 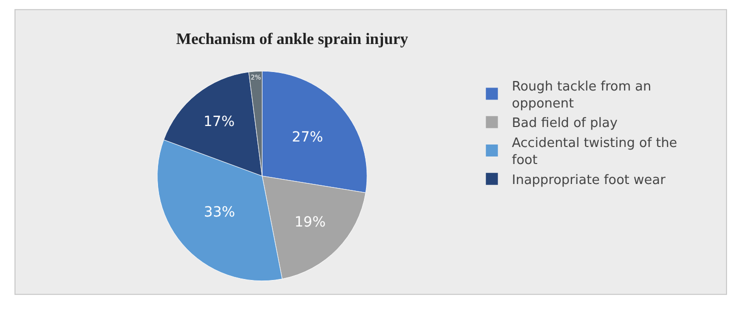 What do you see at coordinates (220, 212) in the screenshot?
I see `data-label: 33%` at bounding box center [220, 212].